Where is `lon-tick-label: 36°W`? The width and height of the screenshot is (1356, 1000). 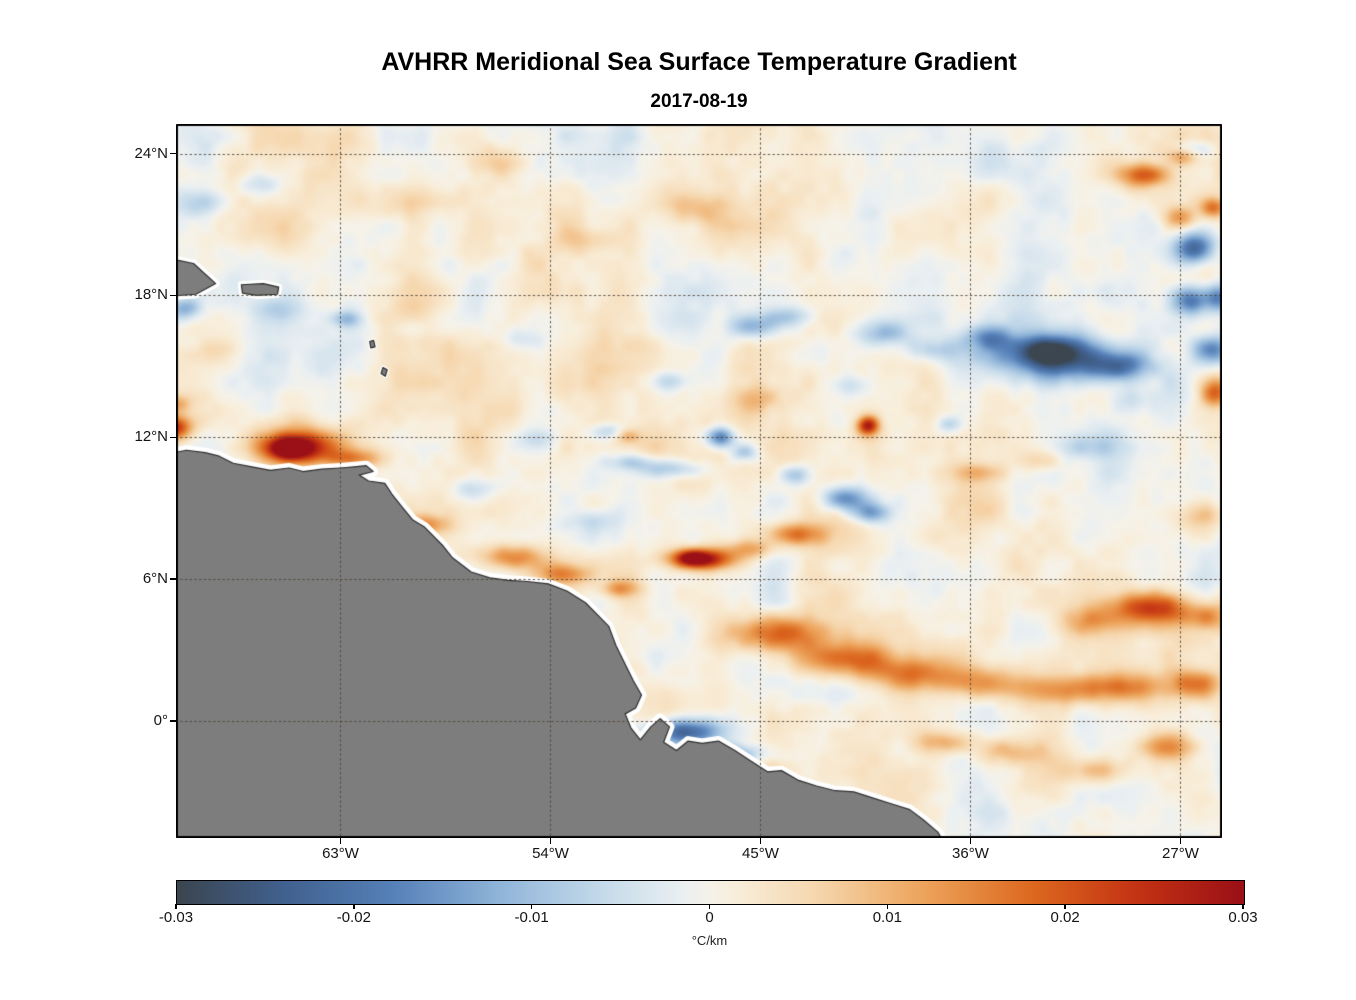 lon-tick-label: 36°W is located at coordinates (970, 853).